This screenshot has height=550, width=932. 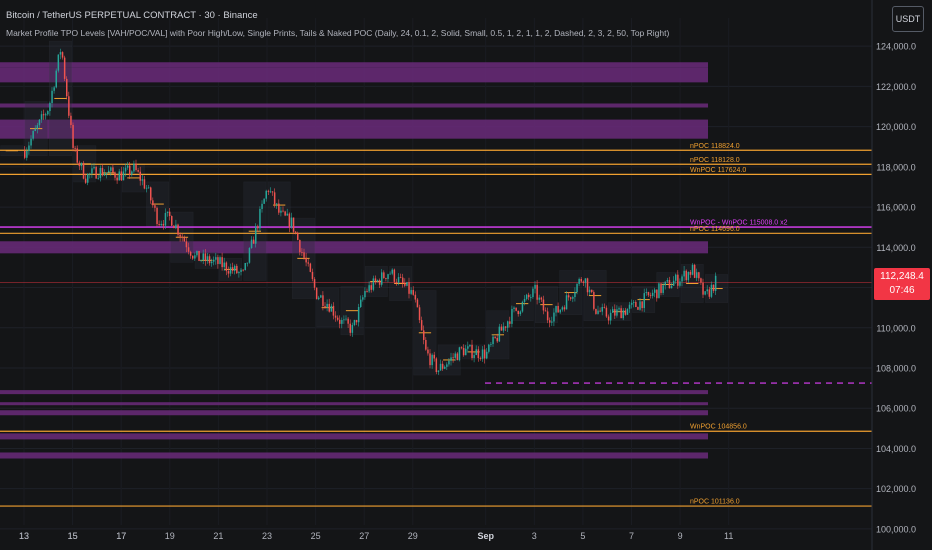 I want to click on x-tick-label: 17, so click(x=121, y=536).